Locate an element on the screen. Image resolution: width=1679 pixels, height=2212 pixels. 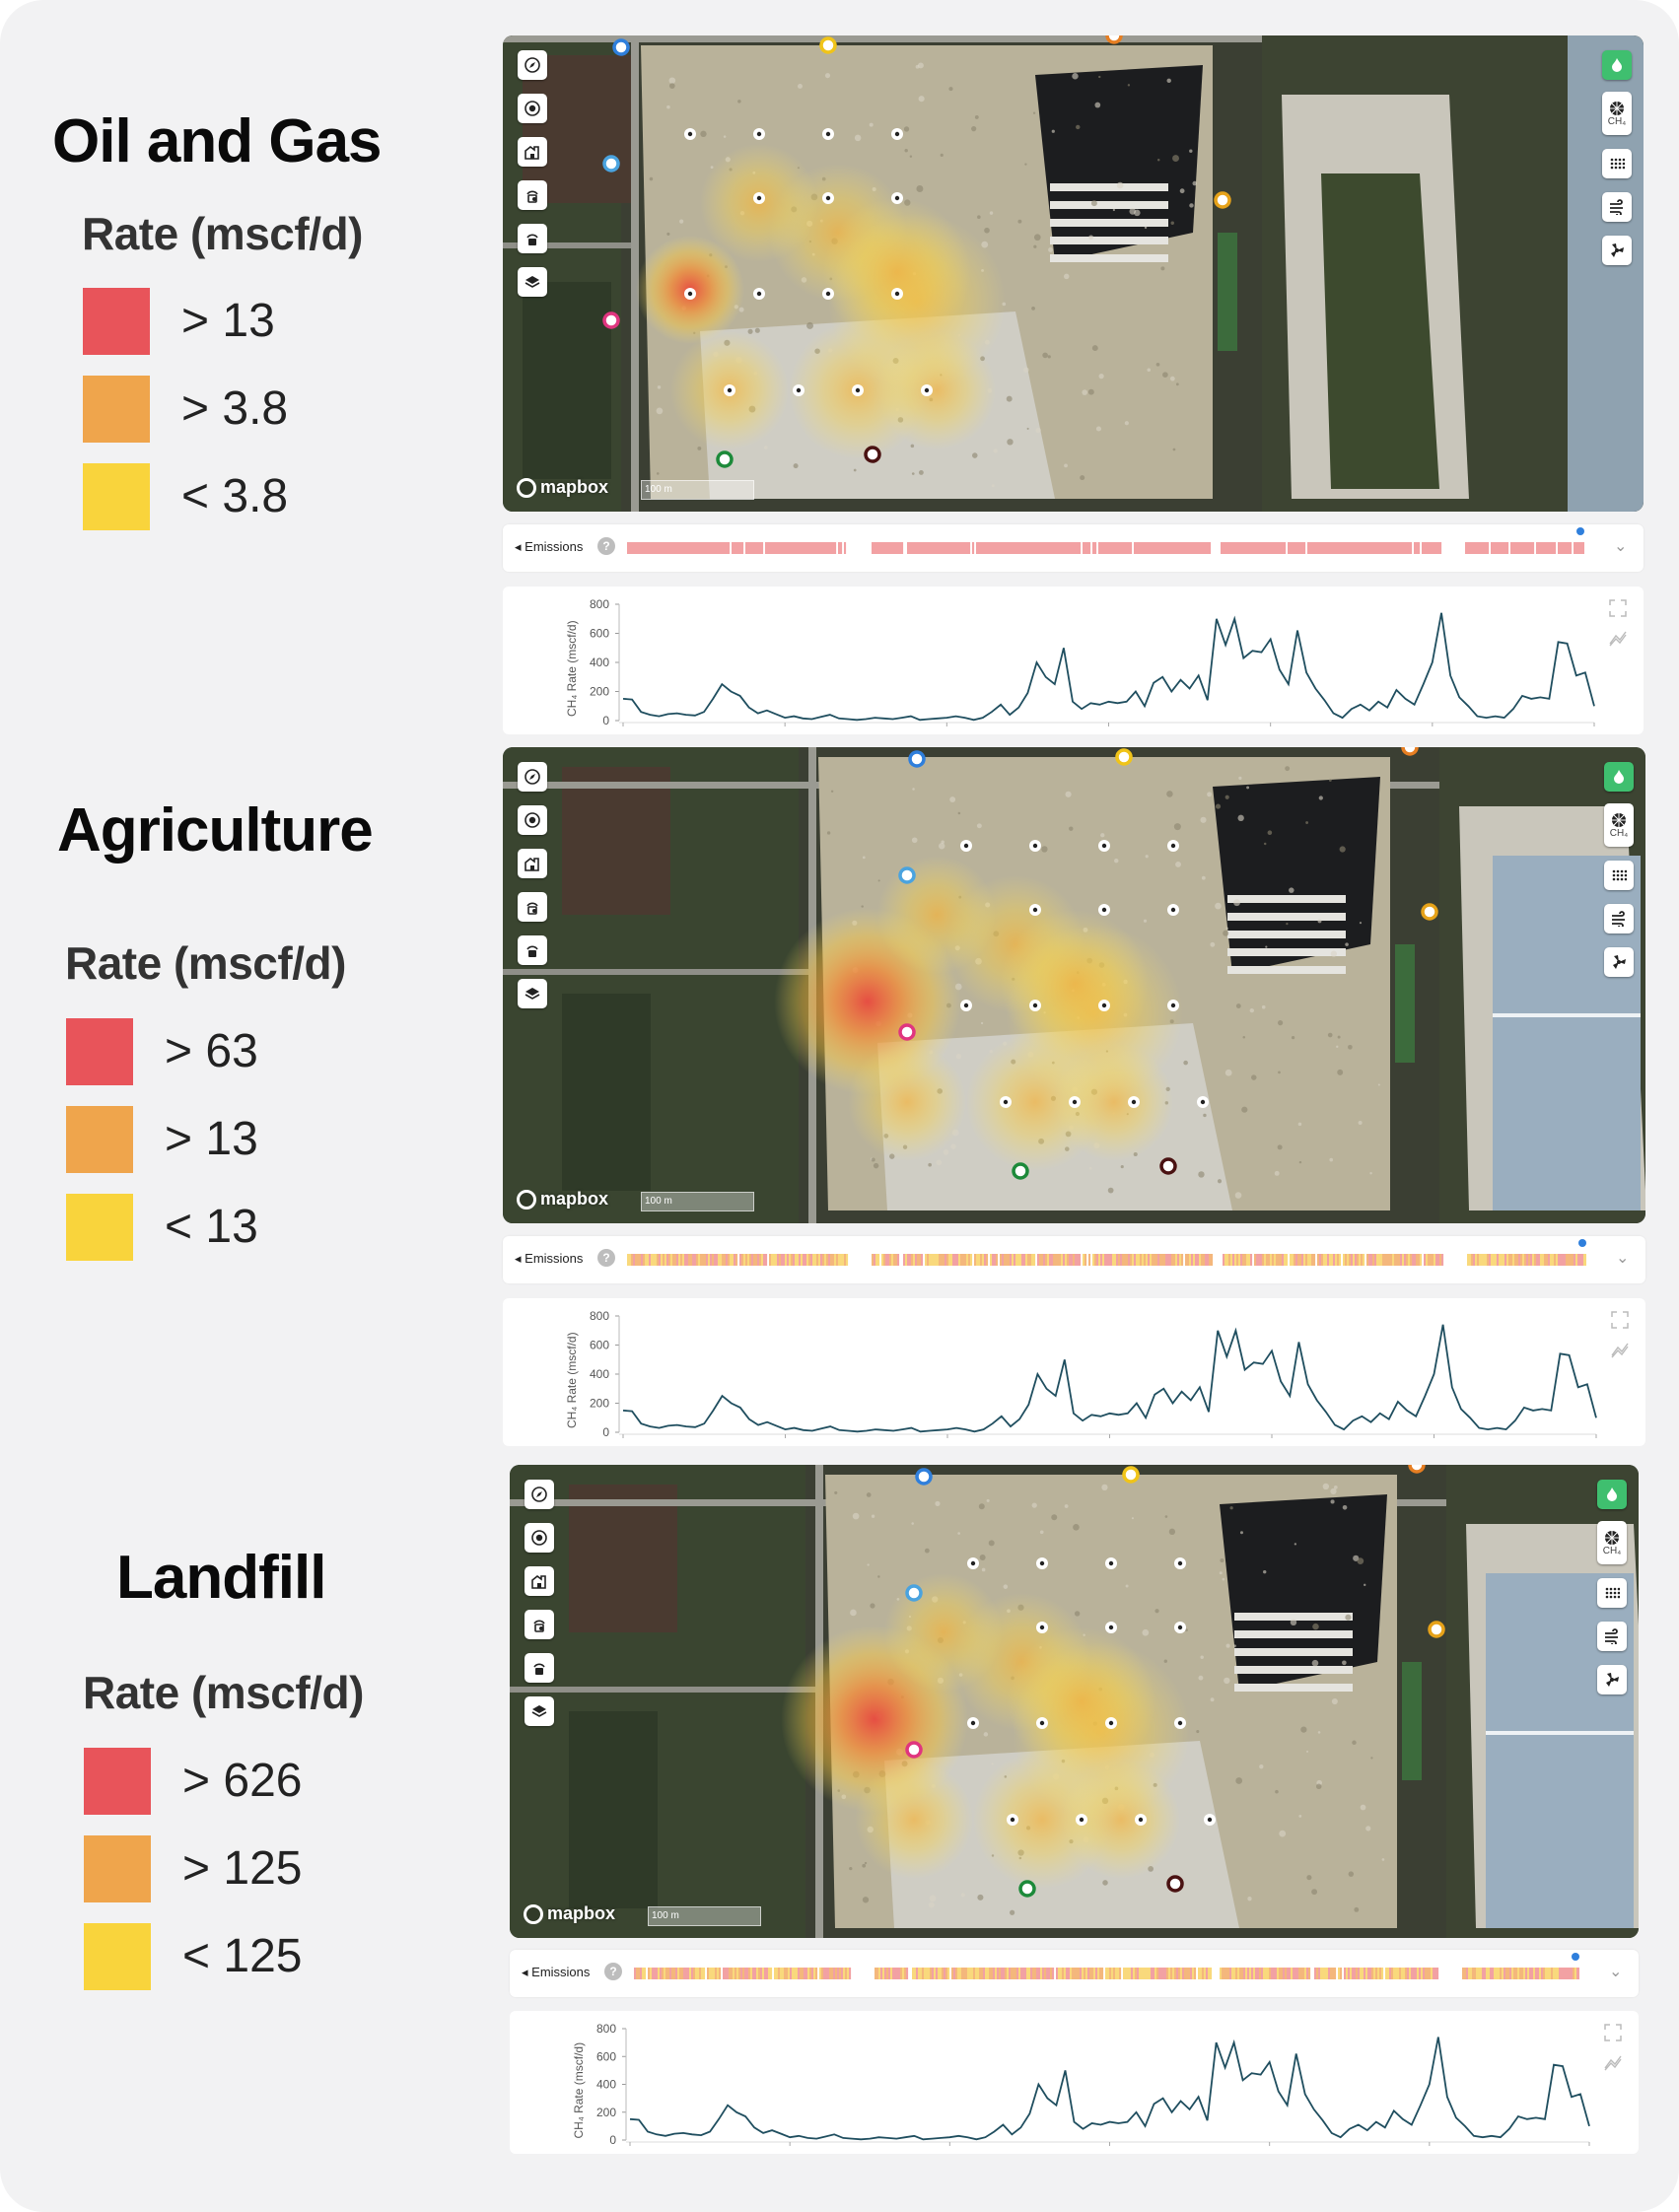
fan-icon is located at coordinates (1619, 962).